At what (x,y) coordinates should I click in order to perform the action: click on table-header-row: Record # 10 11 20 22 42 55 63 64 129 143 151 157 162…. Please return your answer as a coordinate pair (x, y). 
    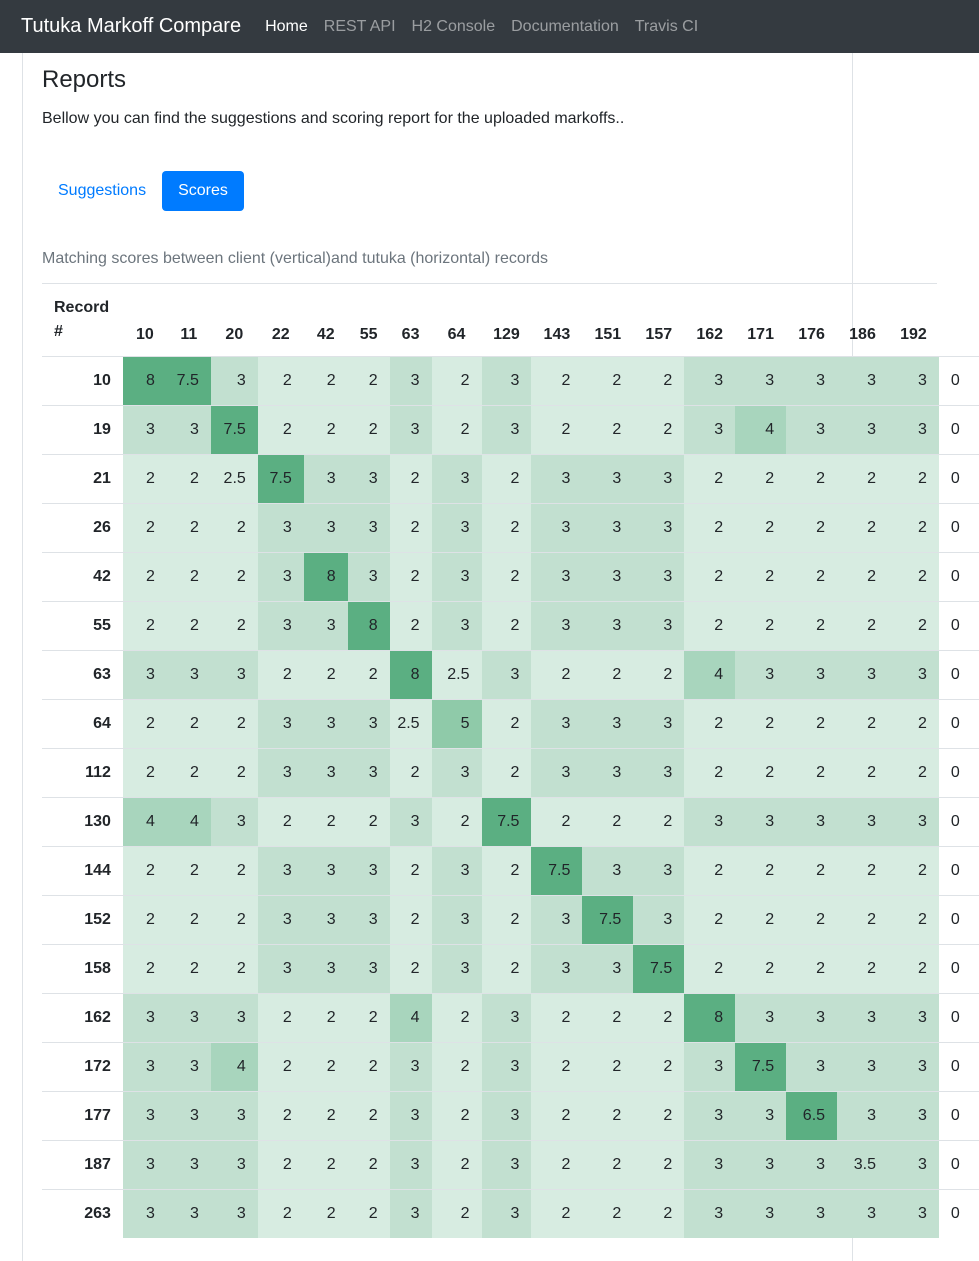
    Looking at the image, I should click on (510, 320).